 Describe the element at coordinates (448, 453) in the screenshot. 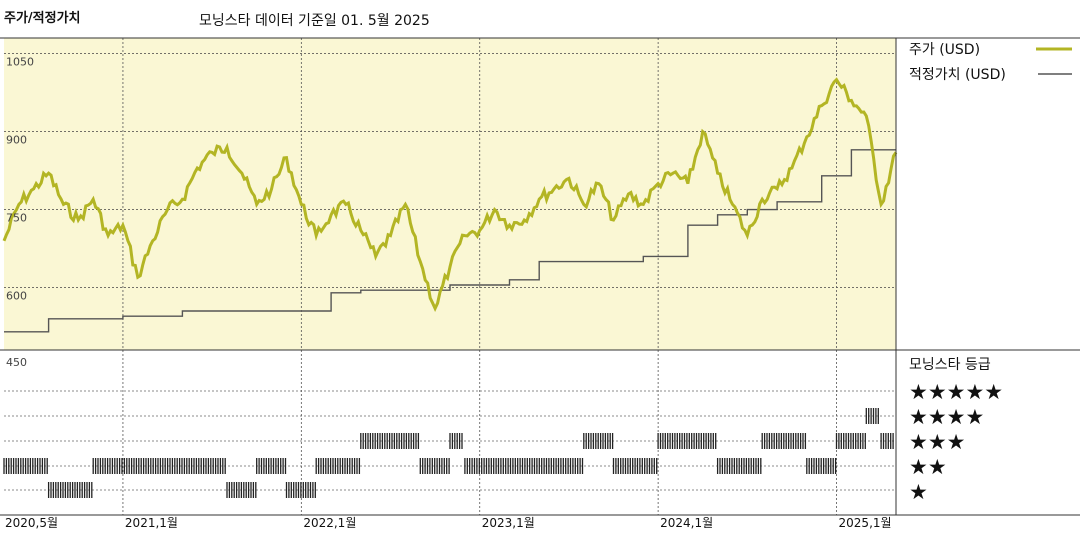

I see `rating-bars` at that location.